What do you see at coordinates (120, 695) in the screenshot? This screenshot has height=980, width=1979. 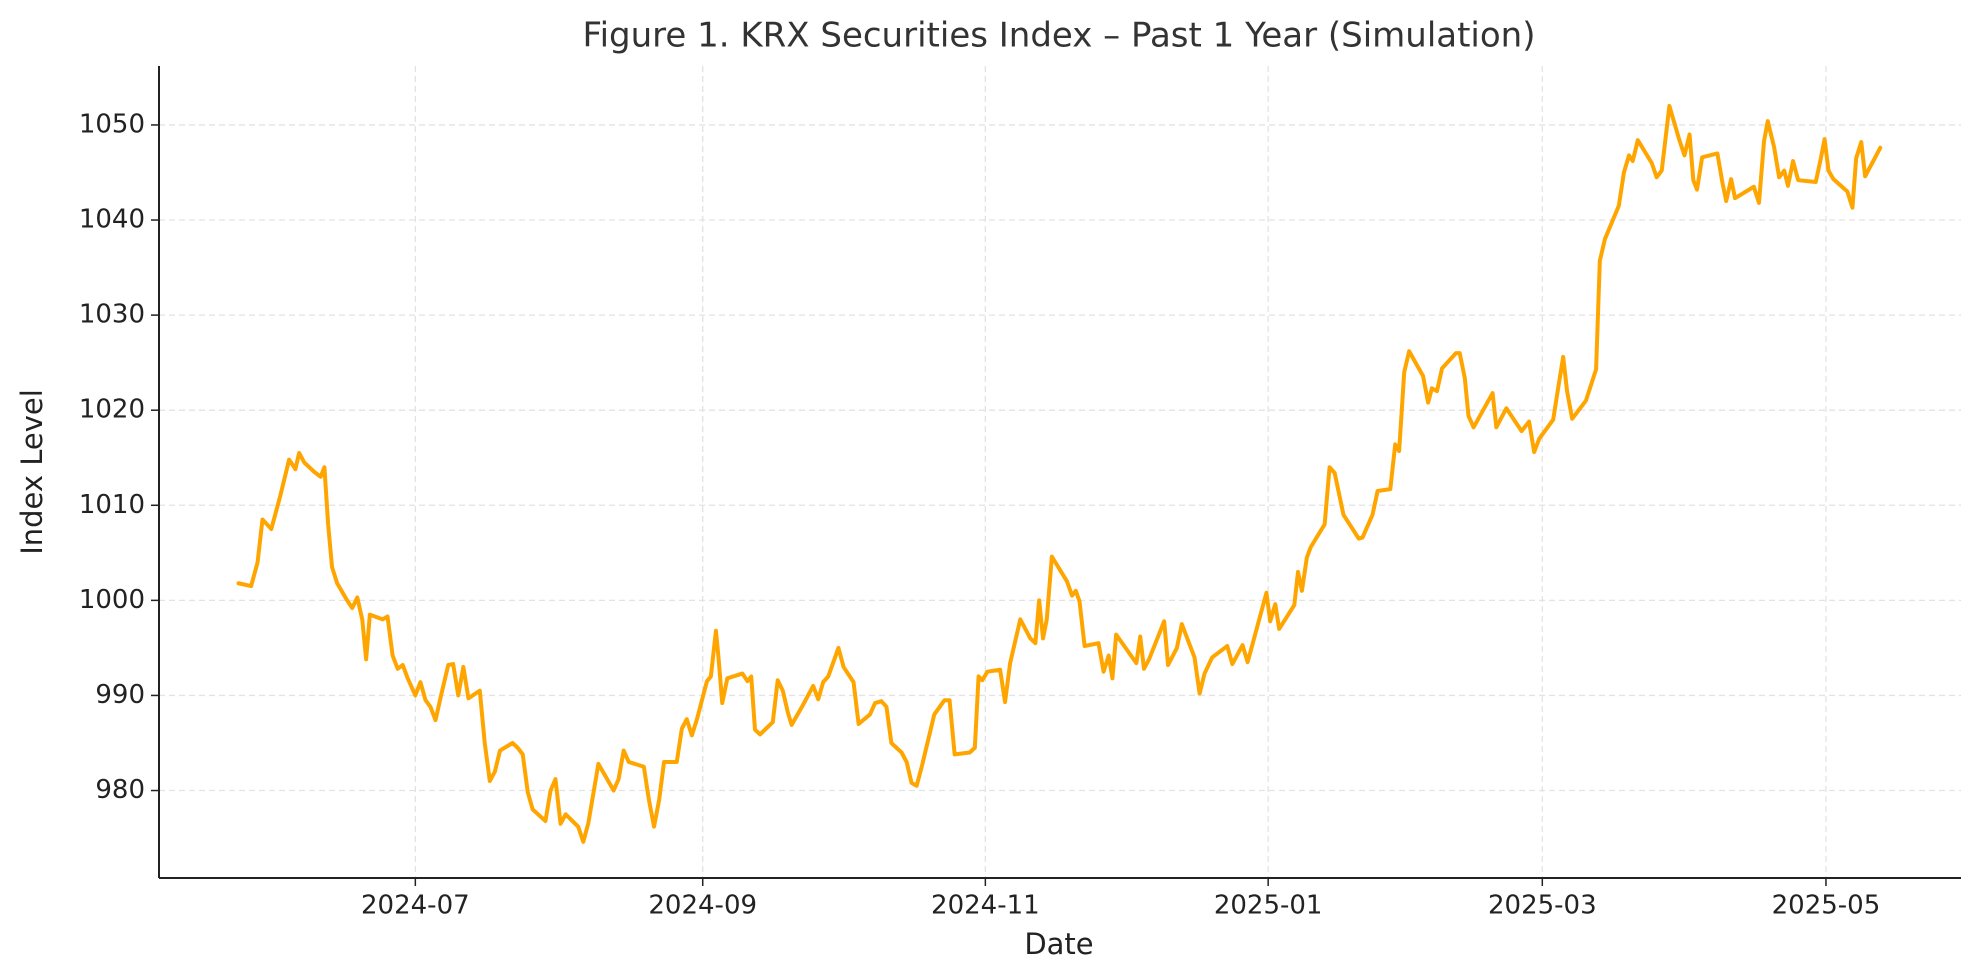 I see `y-tick-label: 990` at bounding box center [120, 695].